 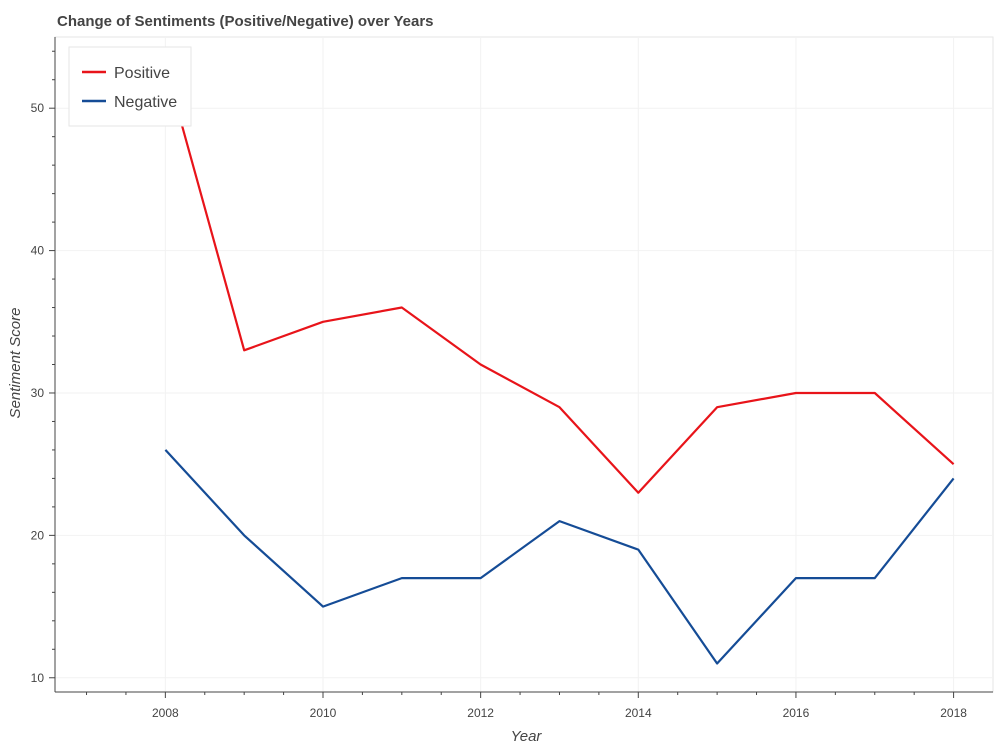 What do you see at coordinates (524, 705) in the screenshot?
I see `x-axis: 2008 2010 2012 2014 2016 2018` at bounding box center [524, 705].